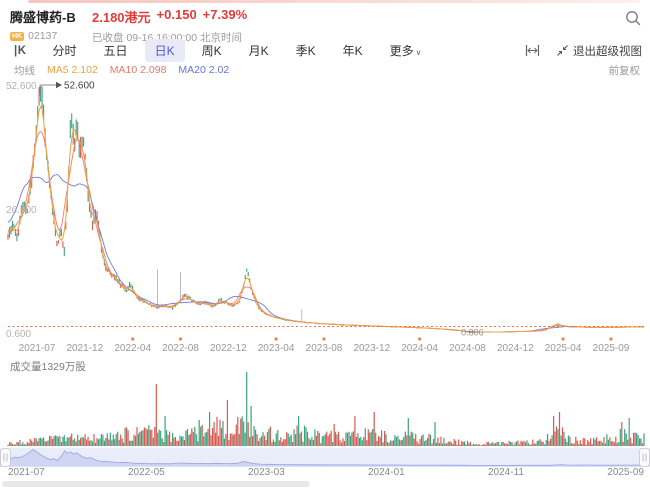  What do you see at coordinates (24, 70) in the screenshot?
I see `ma-group-label: 均线` at bounding box center [24, 70].